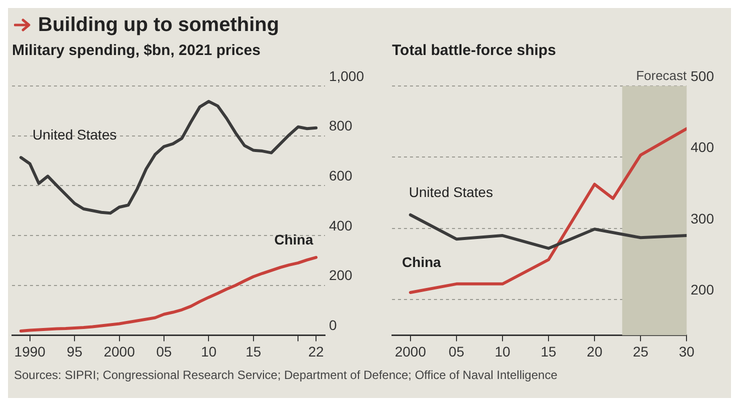 The height and width of the screenshot is (406, 739). What do you see at coordinates (686, 351) in the screenshot?
I see `x-tick-label: 30` at bounding box center [686, 351].